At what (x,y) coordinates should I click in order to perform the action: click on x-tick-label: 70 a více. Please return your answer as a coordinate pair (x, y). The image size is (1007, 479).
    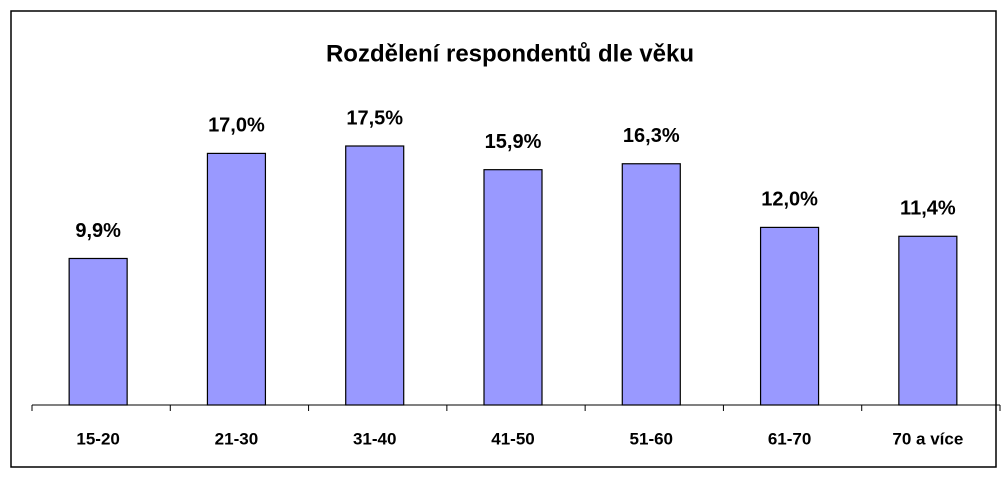
    Looking at the image, I should click on (927, 438).